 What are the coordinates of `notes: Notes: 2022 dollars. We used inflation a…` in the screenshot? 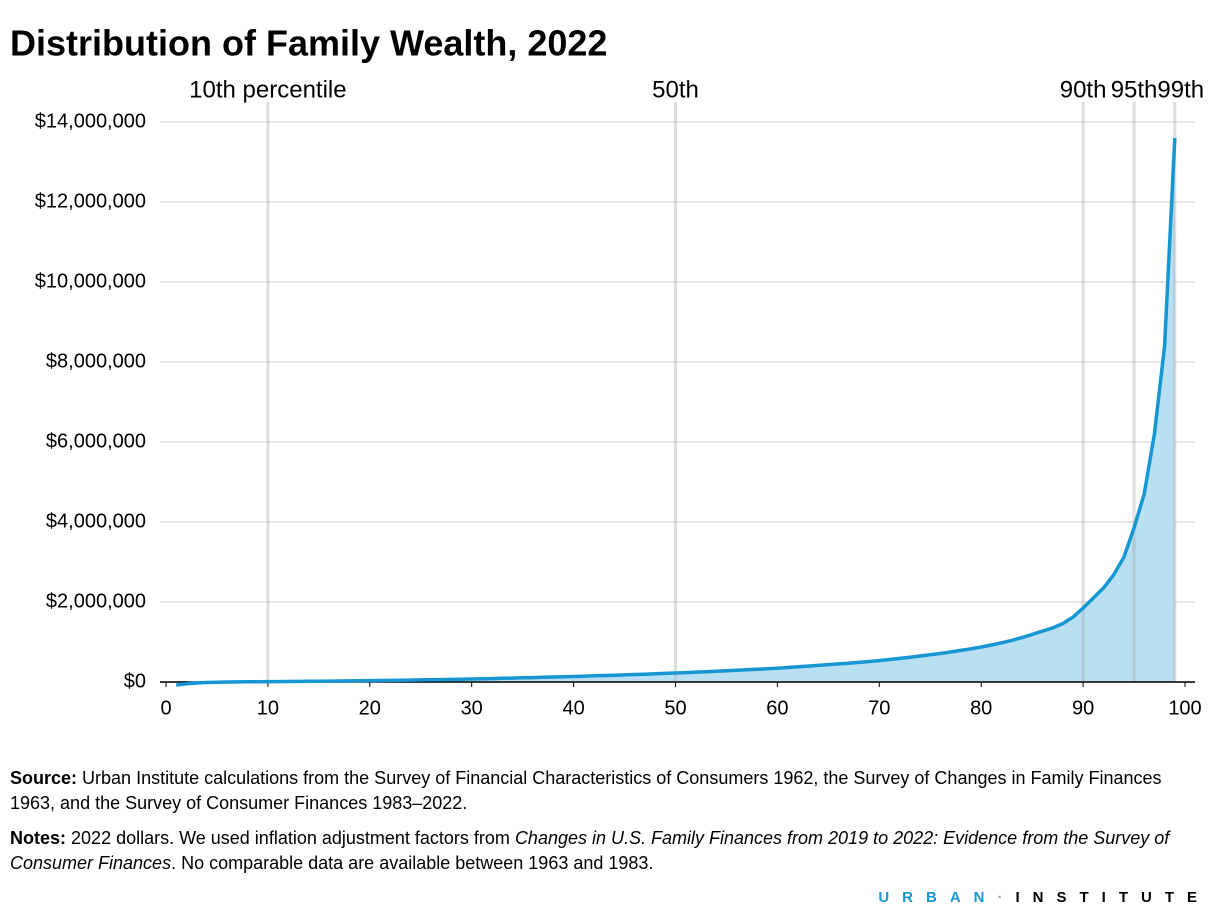 It's located at (607, 851).